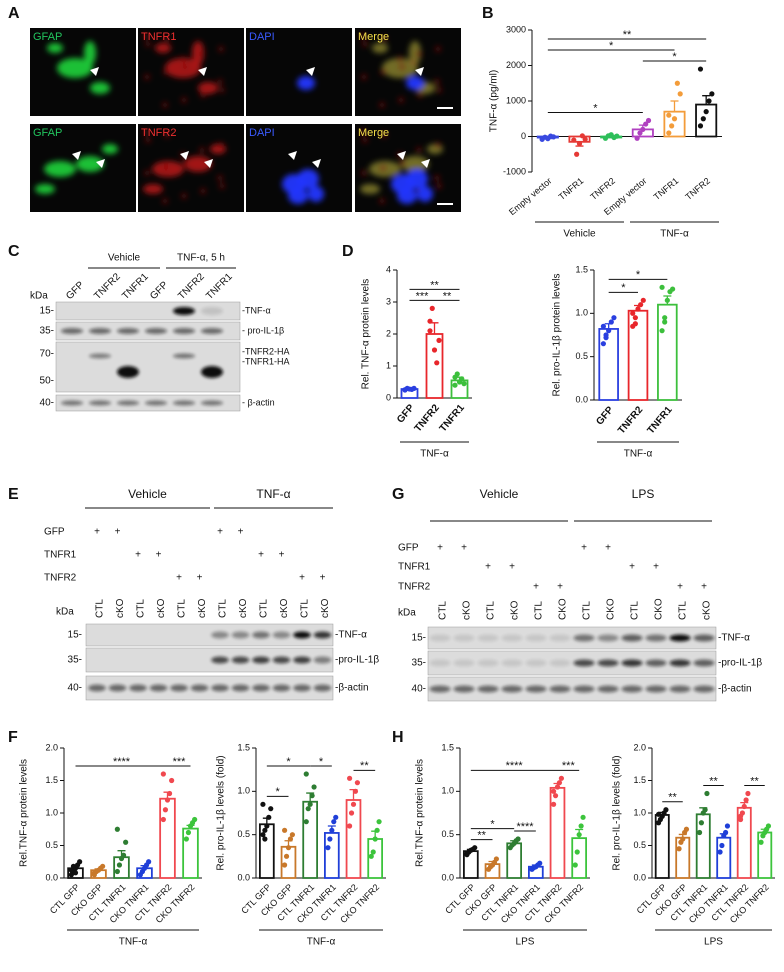 This screenshot has height=972, width=784. Describe the element at coordinates (639, 780) in the screenshot. I see `y-tick-label: 1.5` at that location.